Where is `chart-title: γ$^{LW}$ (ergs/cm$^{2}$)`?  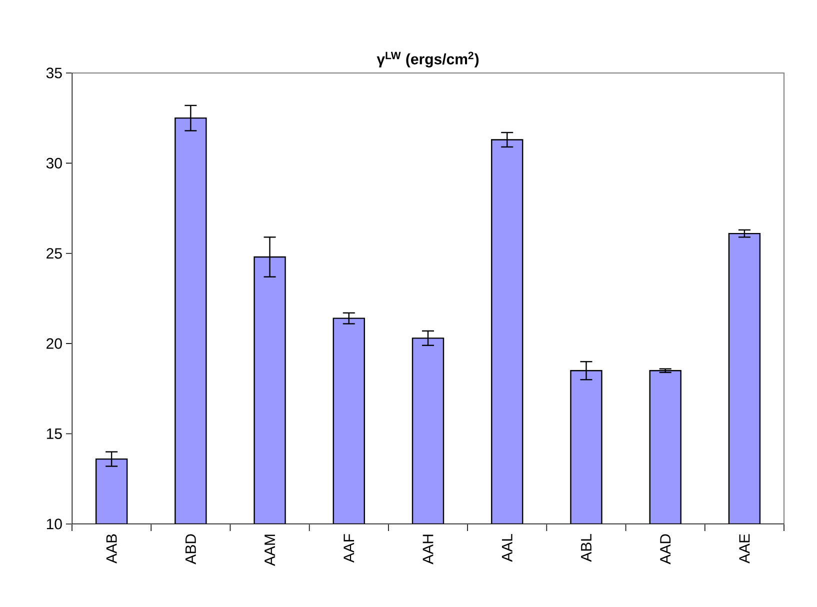 chart-title: γ$^{LW}$ (ergs/cm$^{2}$) is located at coordinates (427, 60).